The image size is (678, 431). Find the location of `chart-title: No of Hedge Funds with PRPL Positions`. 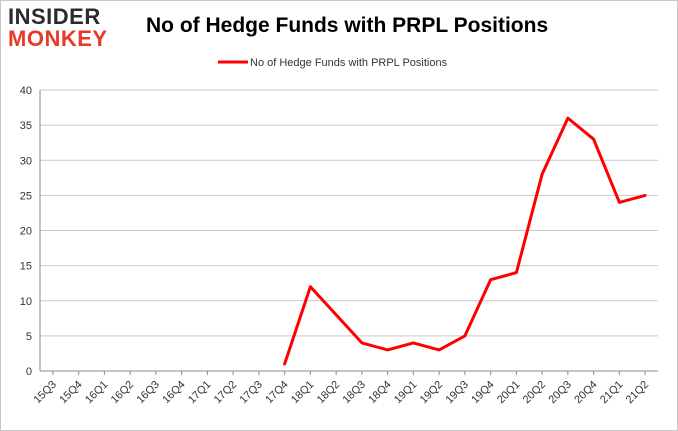

chart-title: No of Hedge Funds with PRPL Positions is located at coordinates (347, 25).